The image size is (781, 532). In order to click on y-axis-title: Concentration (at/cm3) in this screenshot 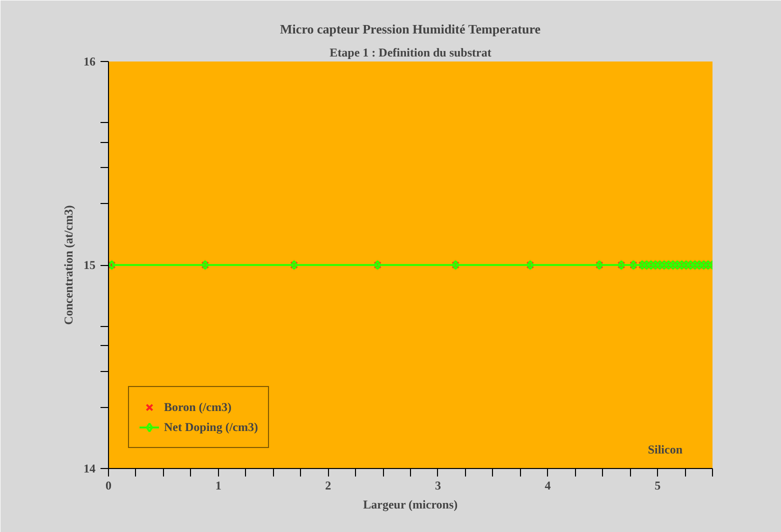, I will do `click(69, 265)`.